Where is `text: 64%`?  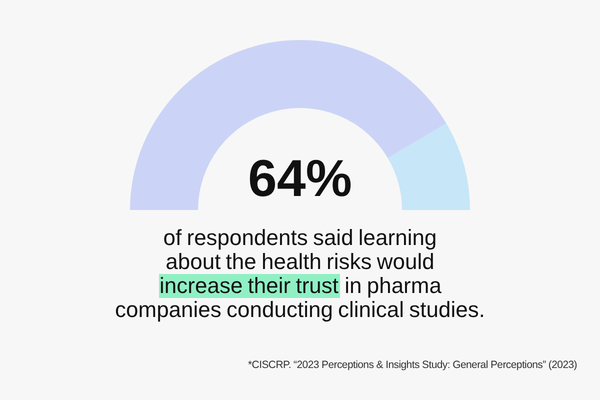 text: 64% is located at coordinates (300, 179).